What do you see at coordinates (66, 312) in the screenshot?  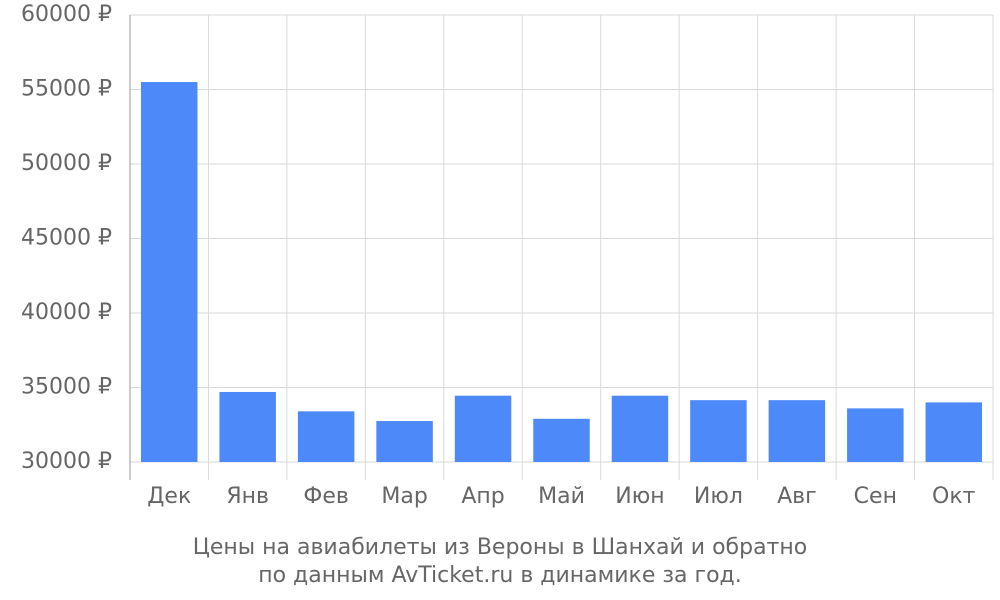 I see `y-tick-label: 40000 ₽` at bounding box center [66, 312].